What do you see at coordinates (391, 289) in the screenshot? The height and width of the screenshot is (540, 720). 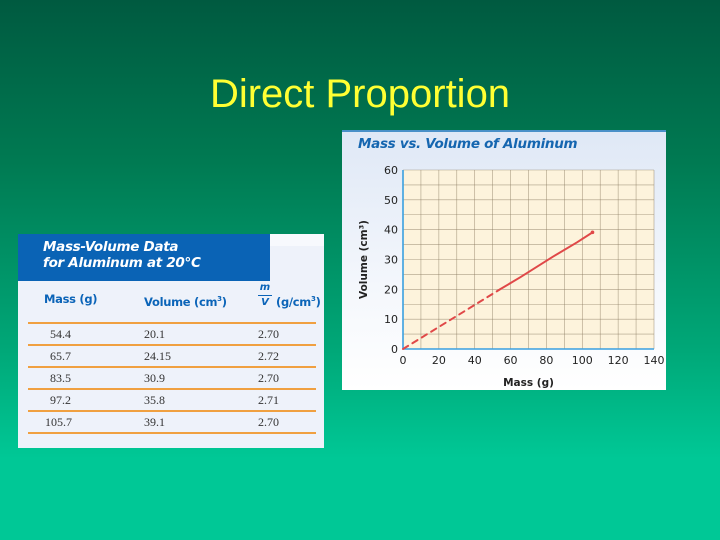 I see `y-tick-label: 20` at bounding box center [391, 289].